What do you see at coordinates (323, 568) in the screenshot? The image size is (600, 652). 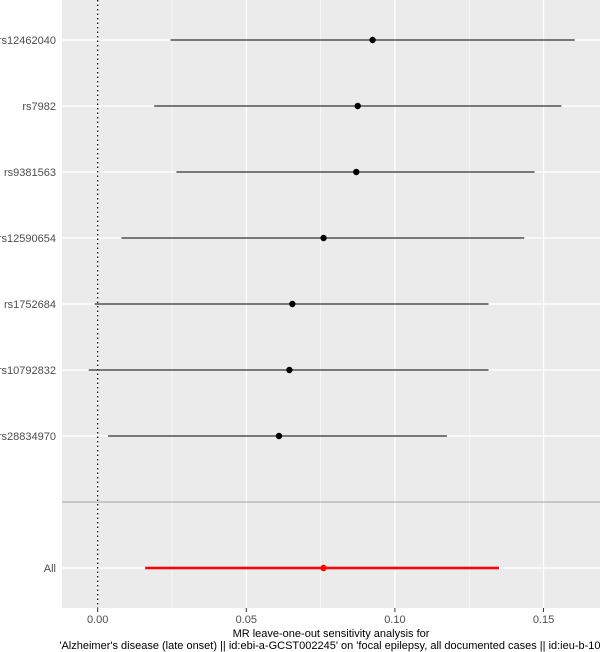 I see `estimate-point-all` at bounding box center [323, 568].